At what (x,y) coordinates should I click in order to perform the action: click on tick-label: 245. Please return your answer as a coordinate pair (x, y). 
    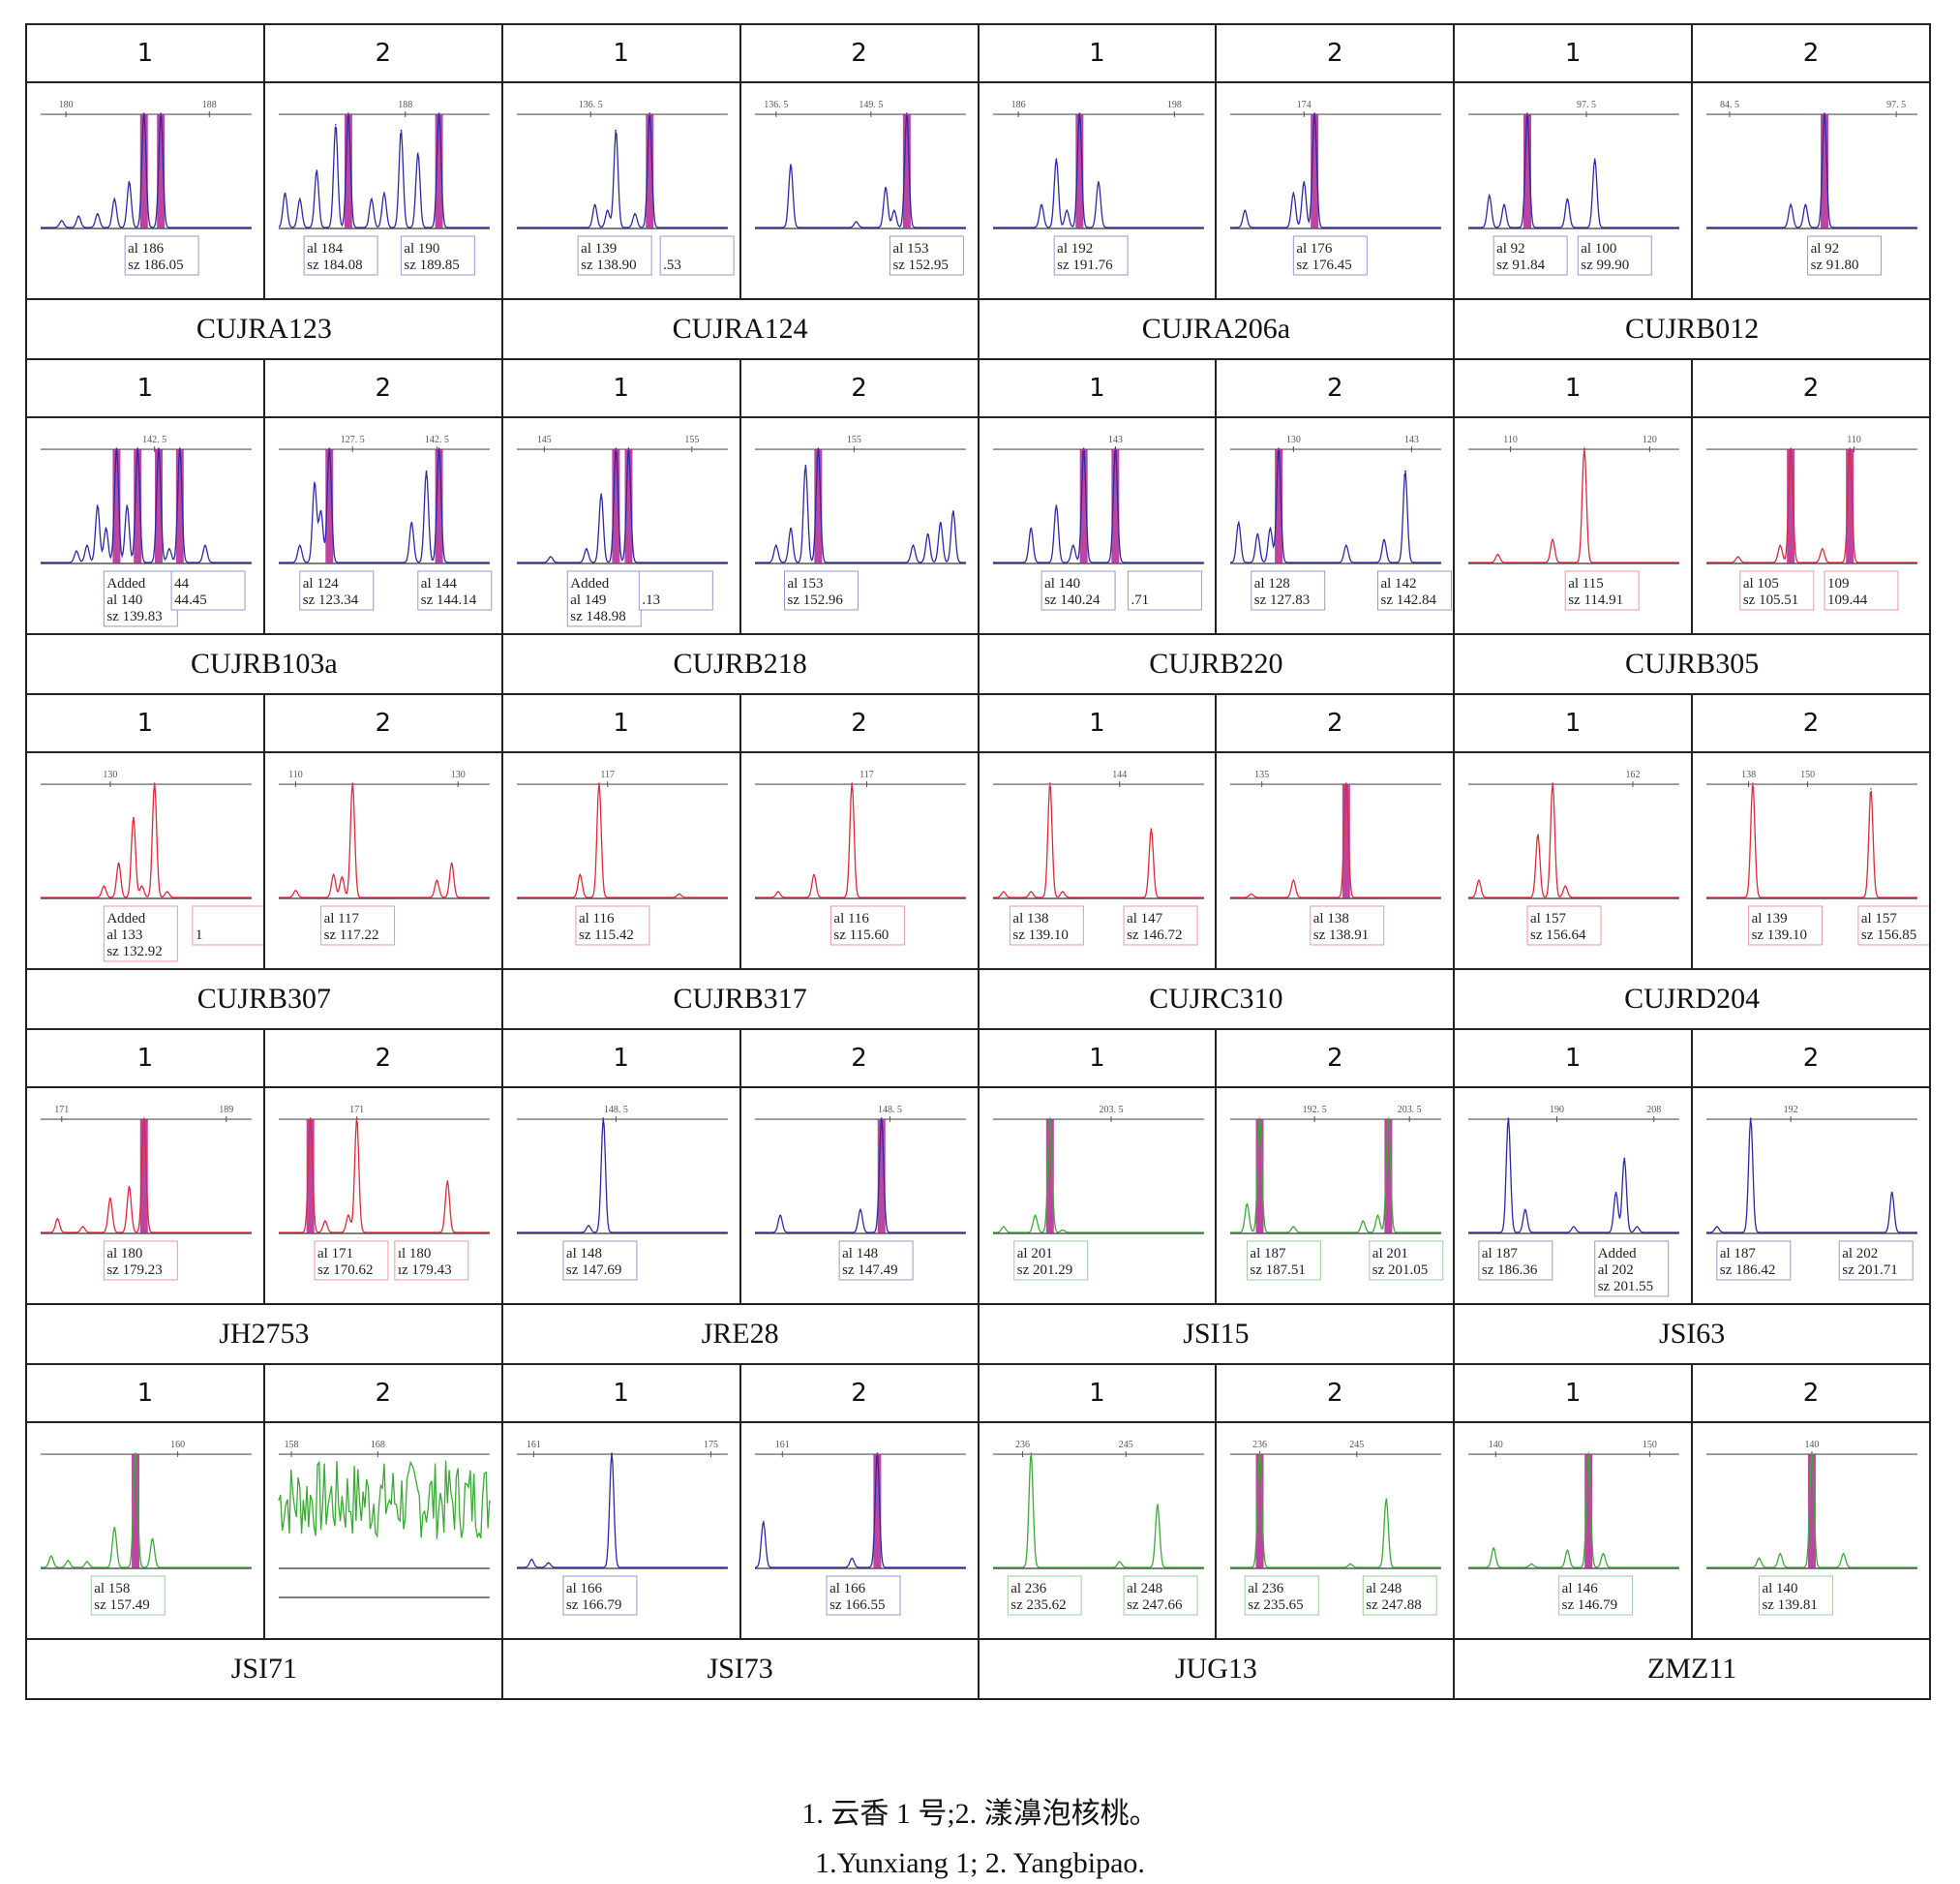
    Looking at the image, I should click on (1357, 1445).